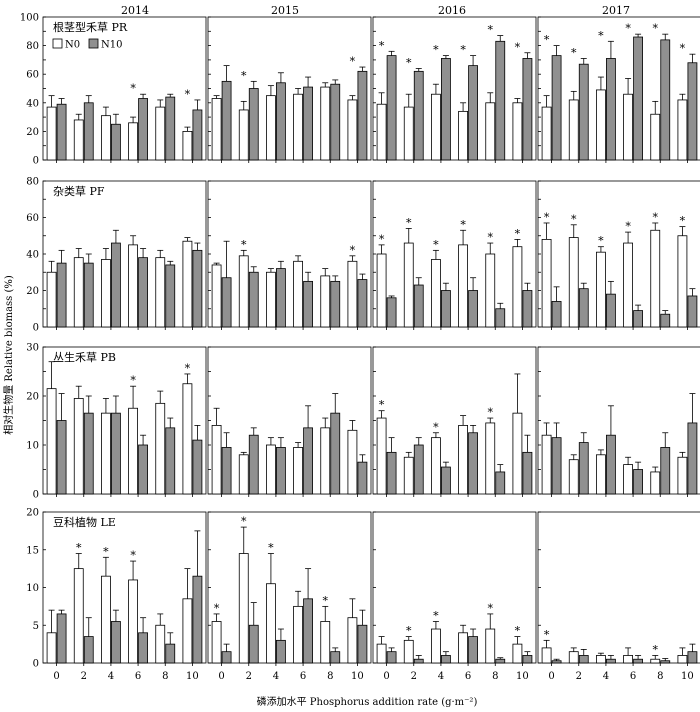 The image size is (700, 712). Describe the element at coordinates (116, 255) in the screenshot. I see `panel-pf-2014: 0 20 40 60 80 杂类草 PF` at that location.